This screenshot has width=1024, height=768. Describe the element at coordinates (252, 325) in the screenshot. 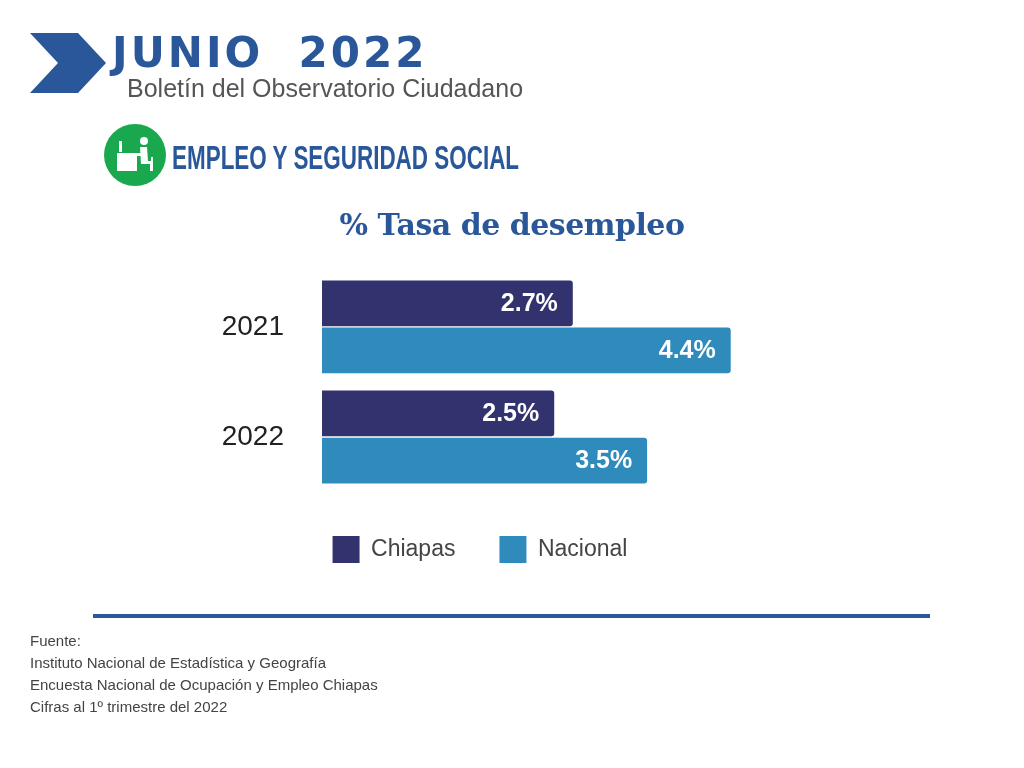

I see `y-tick-label: 2021` at that location.